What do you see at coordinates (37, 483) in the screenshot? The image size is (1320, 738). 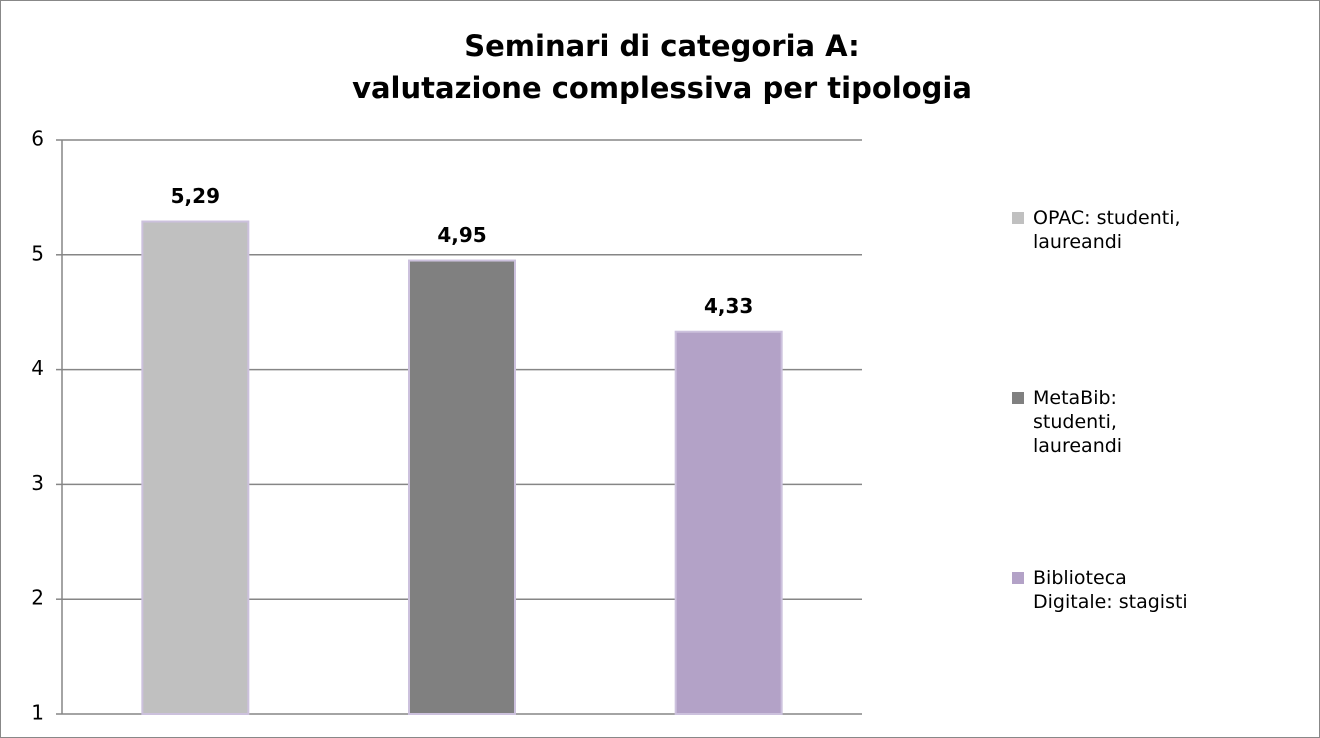 I see `y-tick-label: 3` at bounding box center [37, 483].